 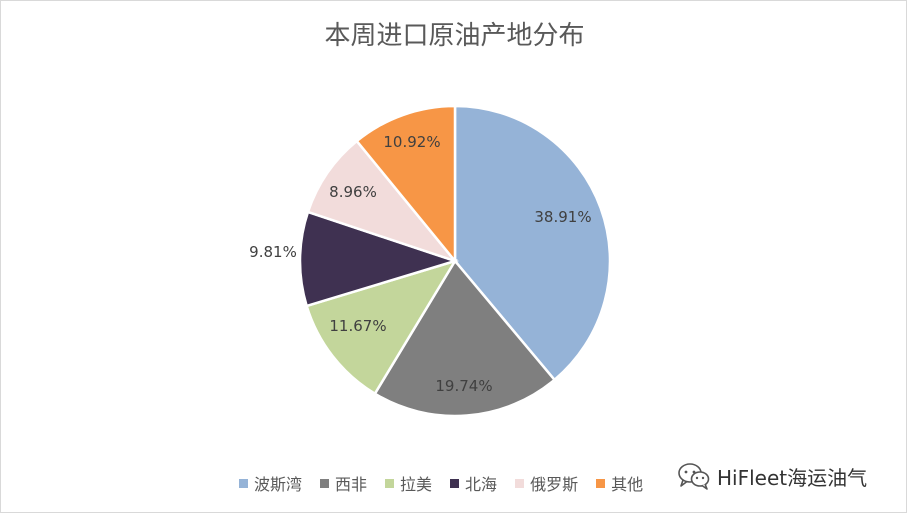 I want to click on data-label-6: 10.92%, so click(x=411, y=142).